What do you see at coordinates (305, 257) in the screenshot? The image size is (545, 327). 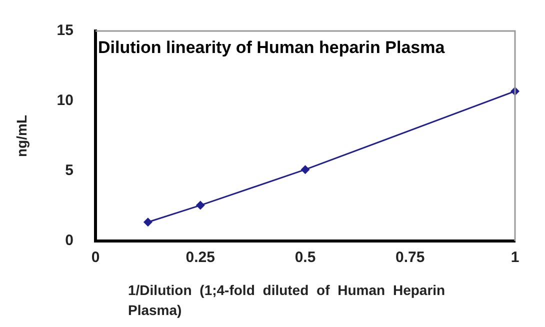 I see `x-tick-label: 0.5` at bounding box center [305, 257].